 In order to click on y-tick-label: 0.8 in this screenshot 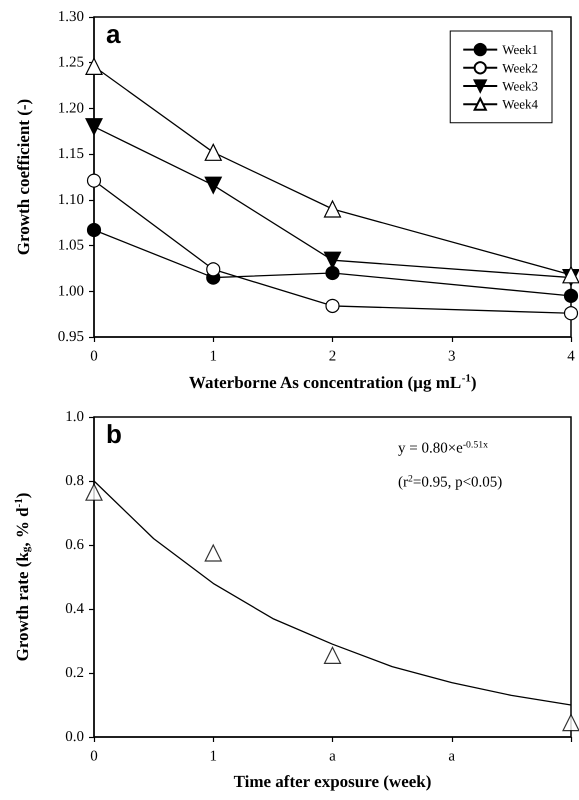, I will do `click(74, 481)`.